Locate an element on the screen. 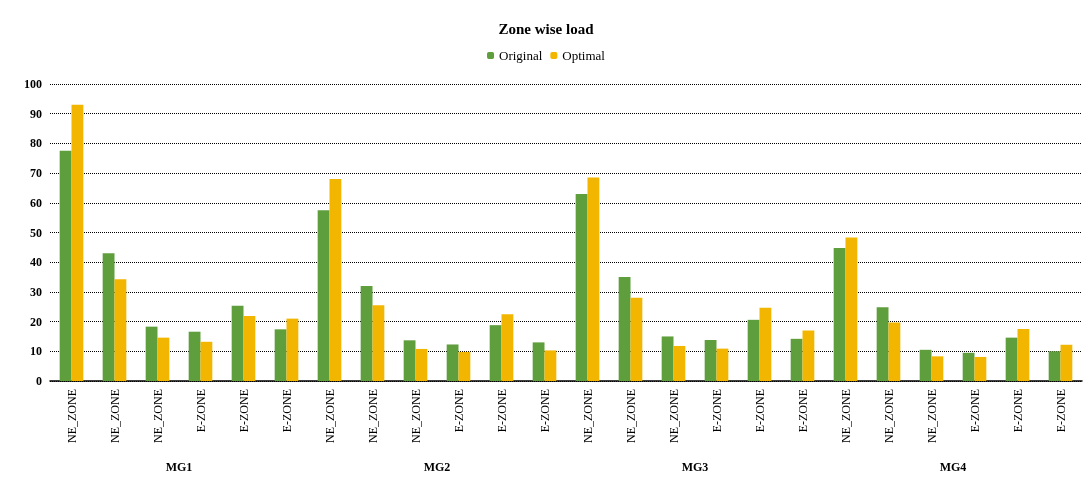 The image size is (1092, 483). legend-label: Original is located at coordinates (521, 55).